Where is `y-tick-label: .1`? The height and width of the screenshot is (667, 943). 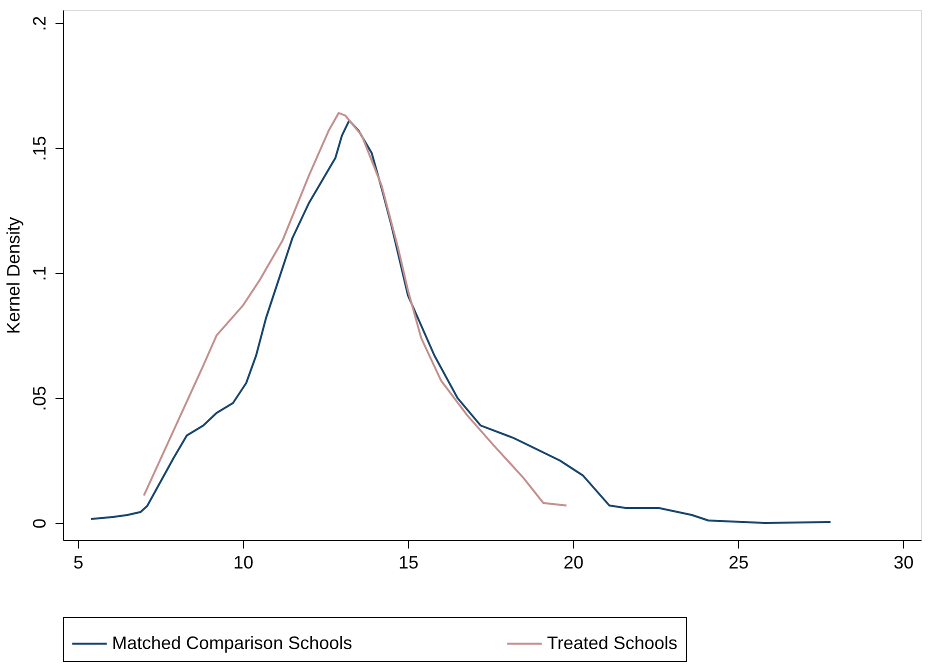 y-tick-label: .1 is located at coordinates (40, 274).